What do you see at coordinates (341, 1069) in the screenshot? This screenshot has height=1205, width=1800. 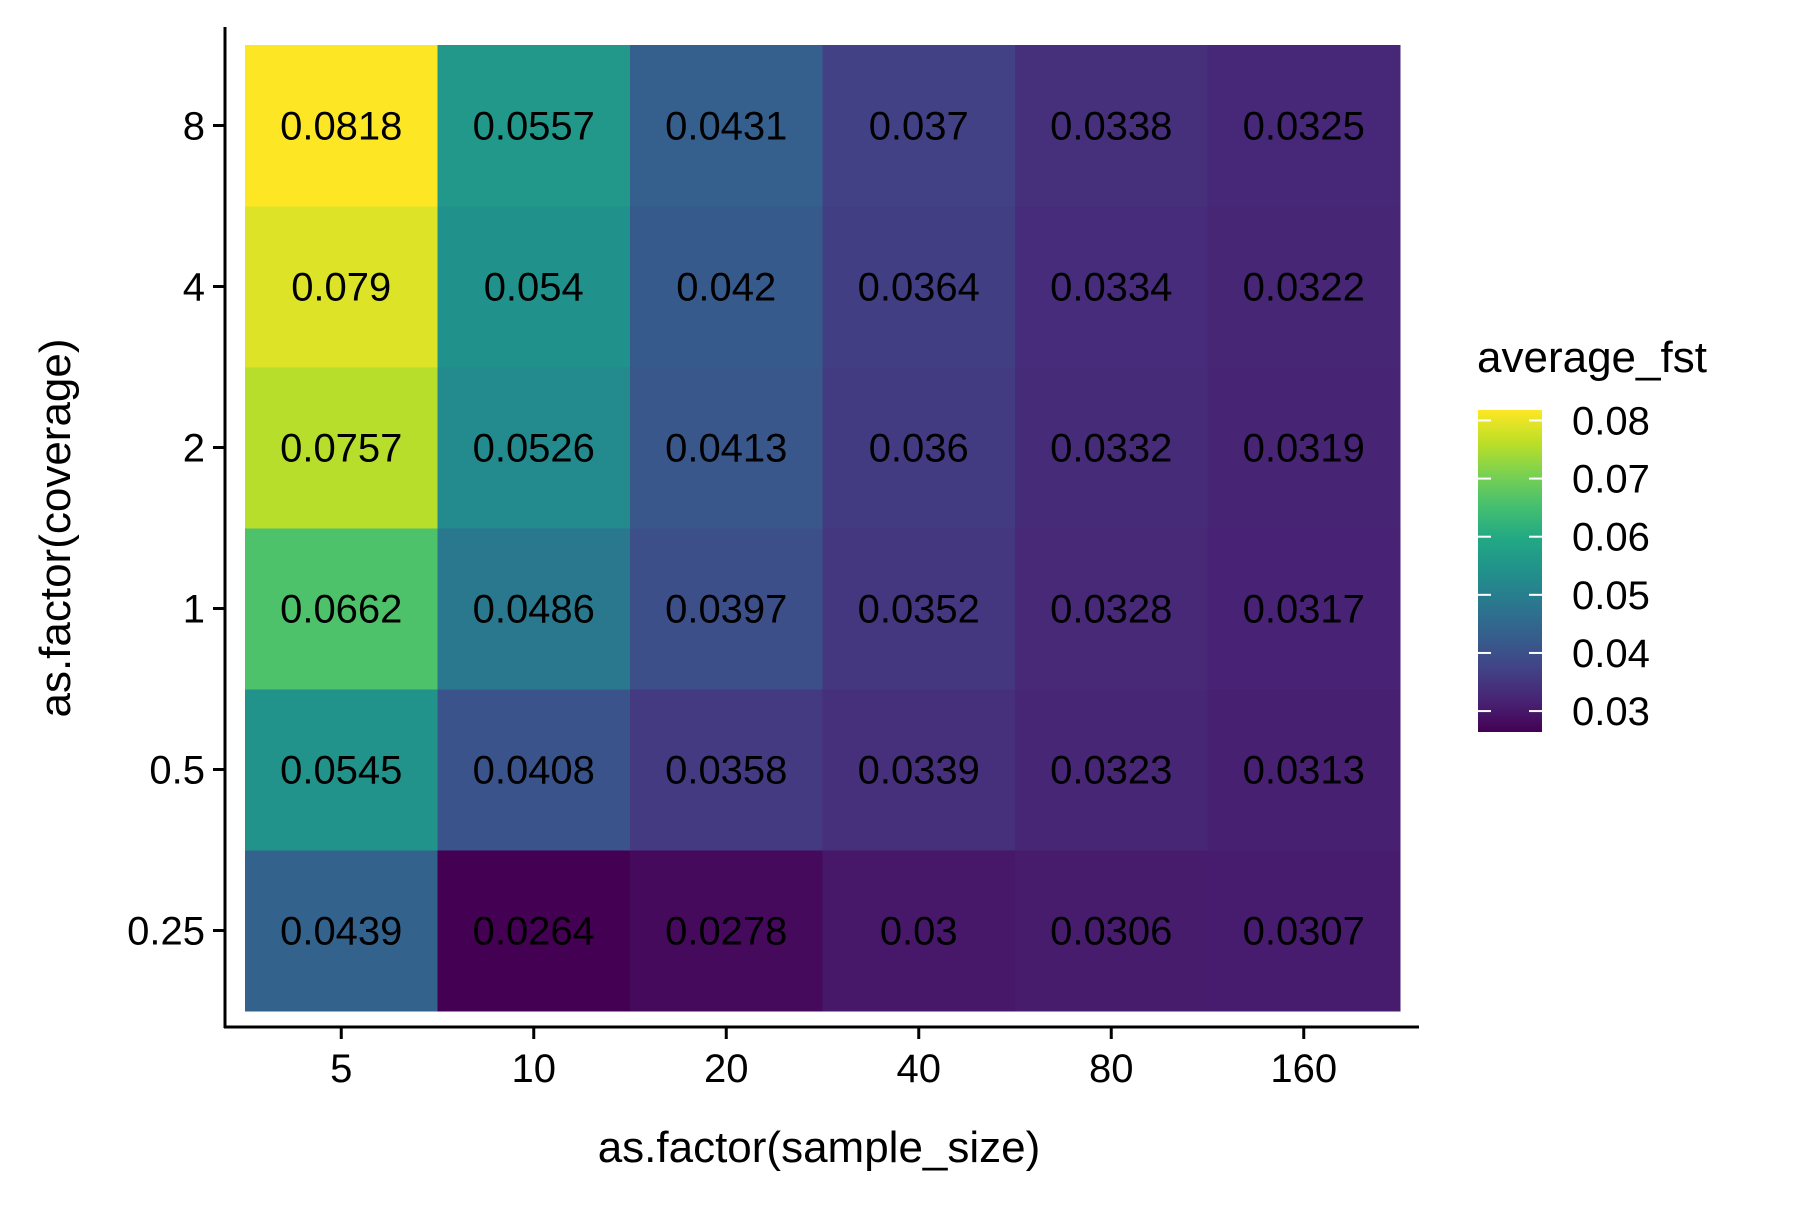 I see `x-tick-label: 5` at bounding box center [341, 1069].